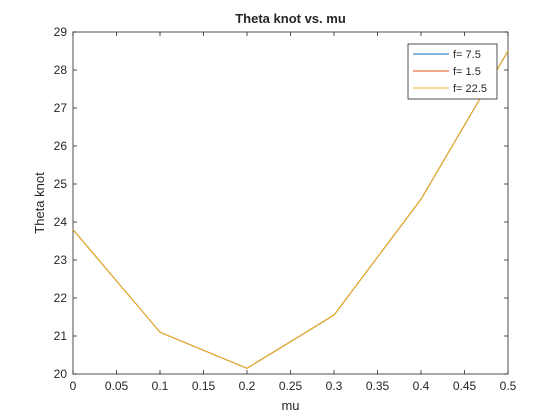  Describe the element at coordinates (61, 146) in the screenshot. I see `y-tick-label: 26` at that location.